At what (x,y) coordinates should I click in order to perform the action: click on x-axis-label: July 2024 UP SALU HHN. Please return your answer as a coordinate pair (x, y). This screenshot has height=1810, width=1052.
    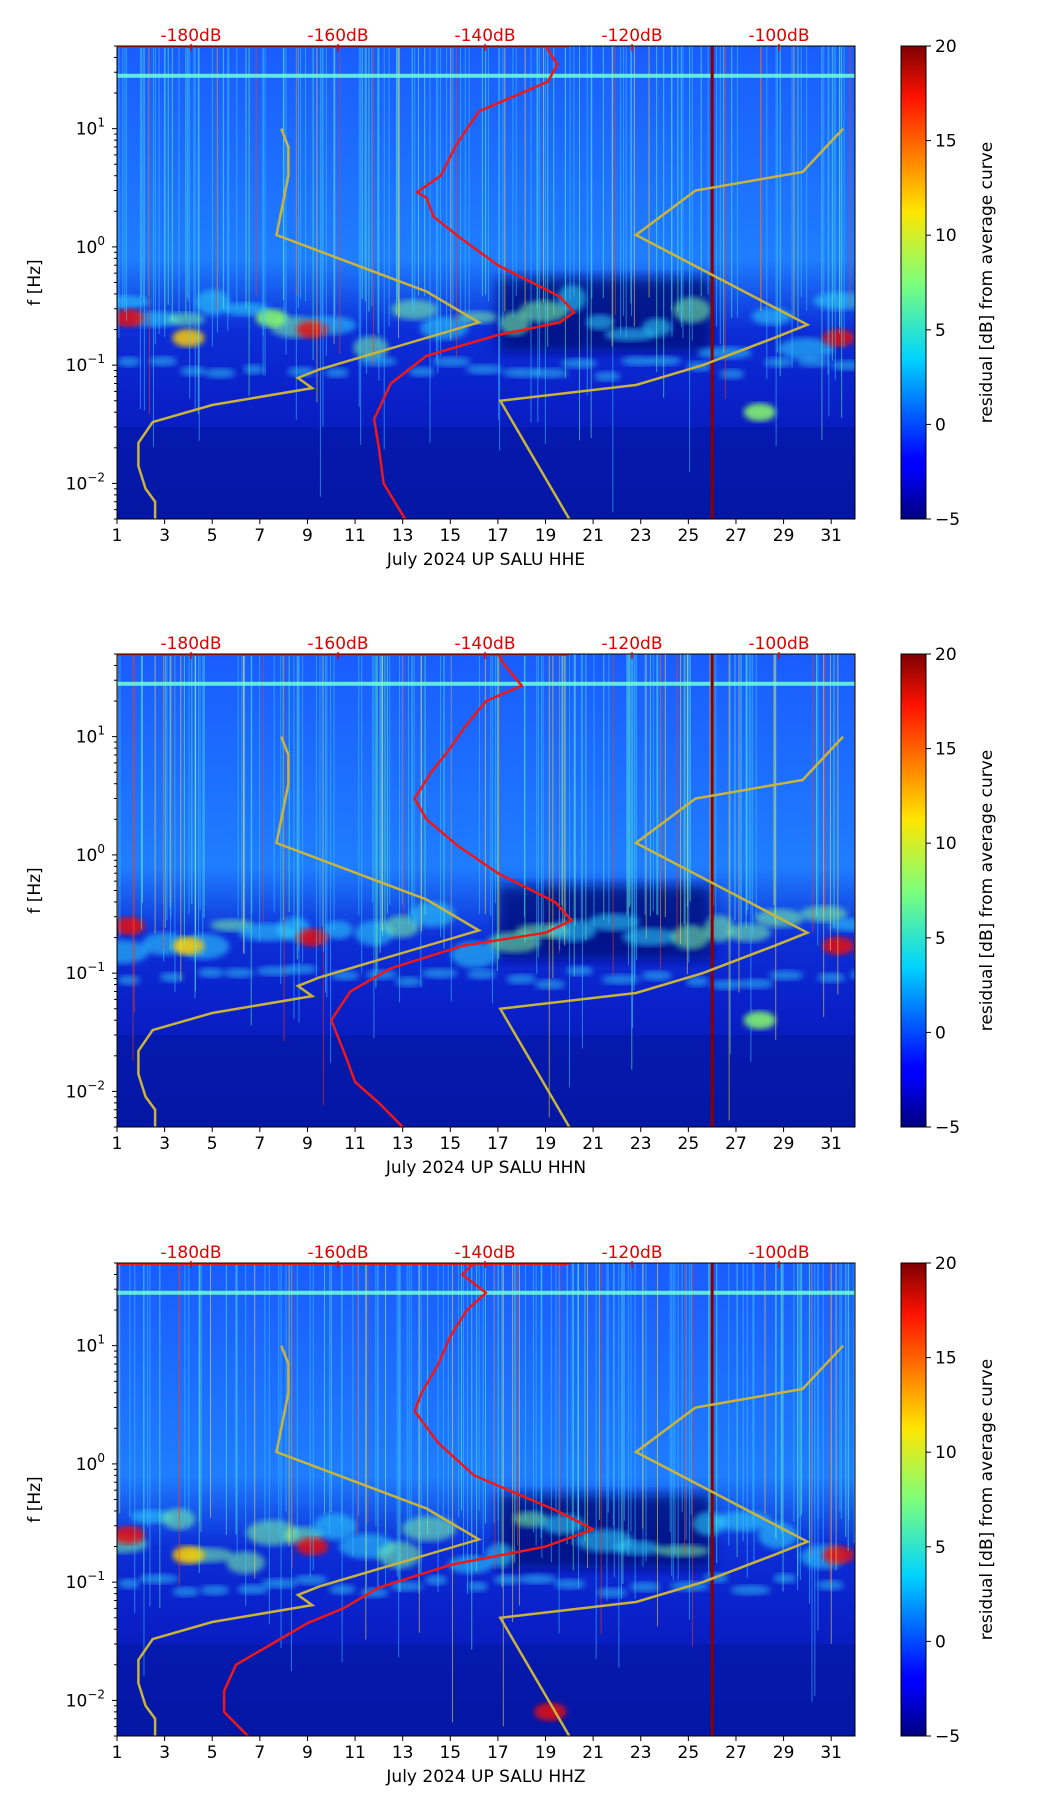
    Looking at the image, I should click on (485, 1168).